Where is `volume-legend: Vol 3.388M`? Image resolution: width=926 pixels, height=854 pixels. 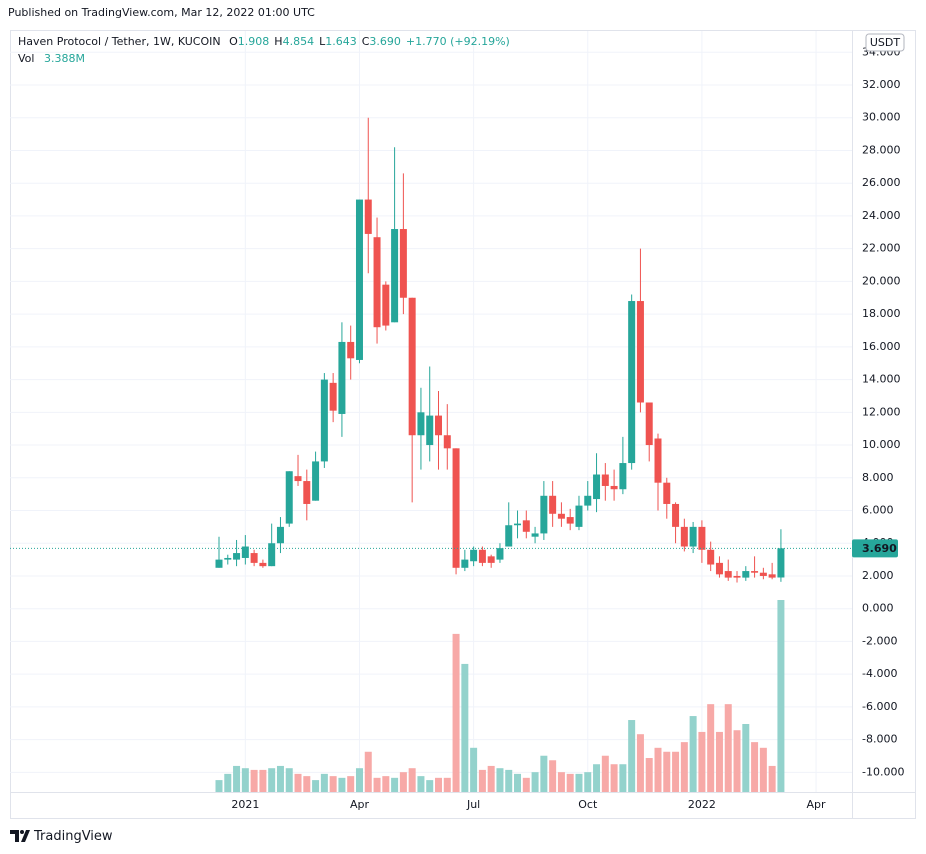 volume-legend: Vol 3.388M is located at coordinates (51, 58).